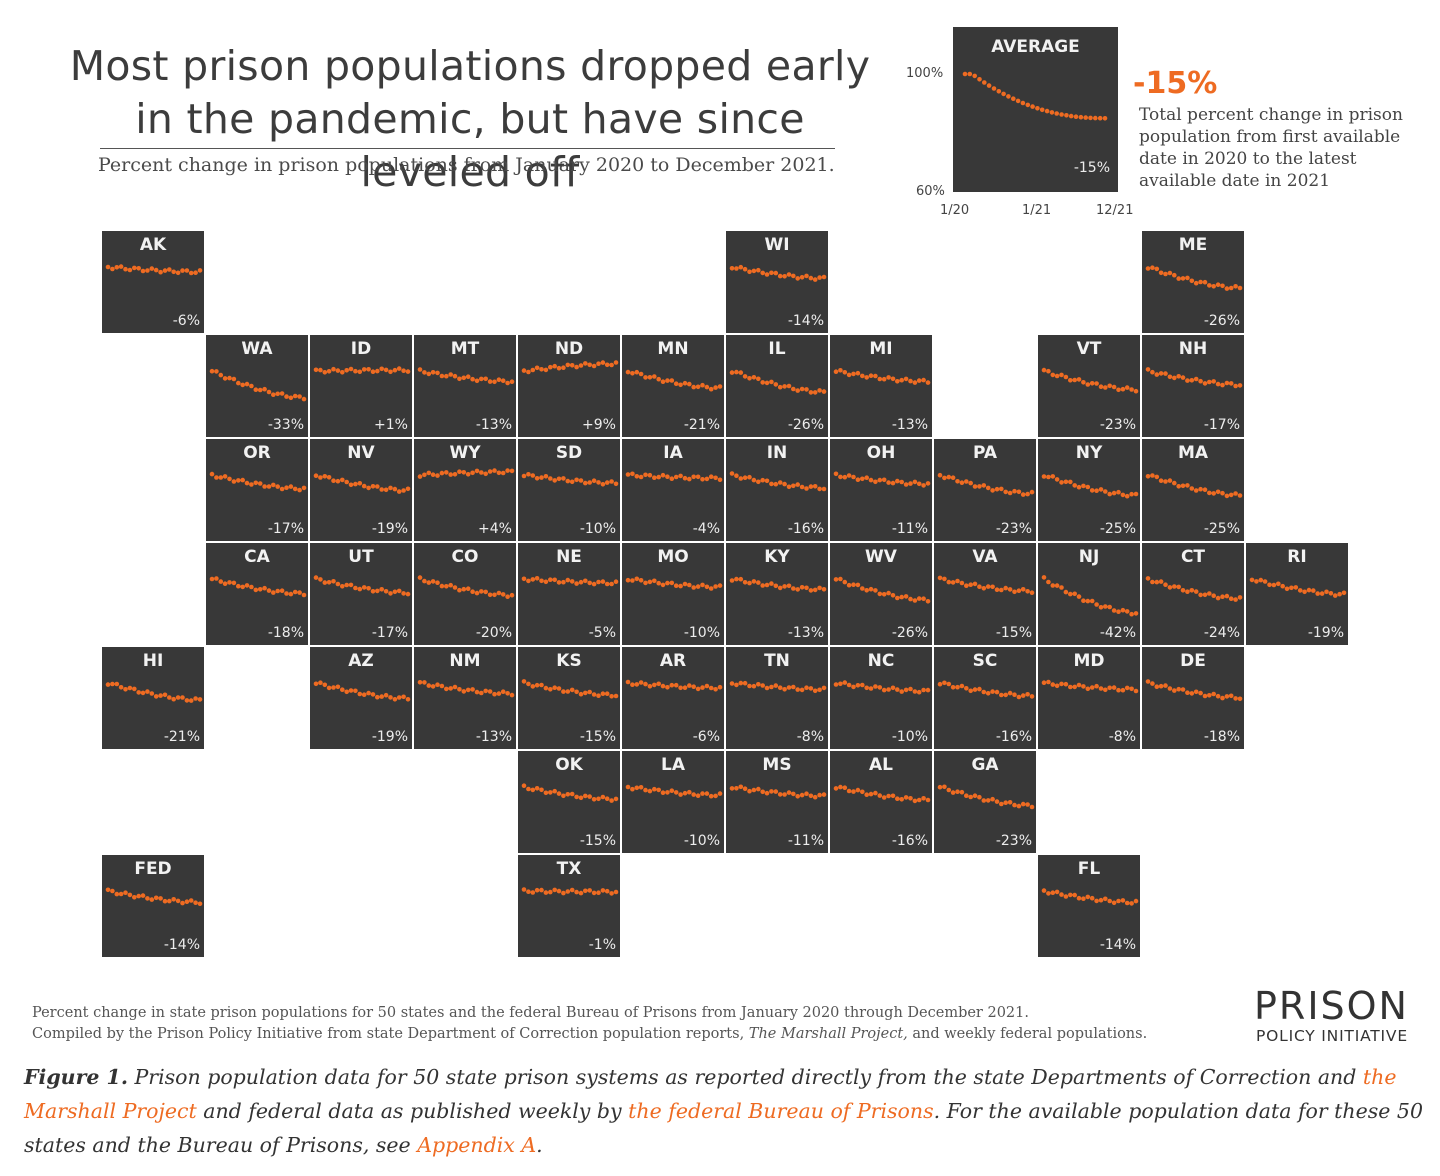 The height and width of the screenshot is (1176, 1440). Describe the element at coordinates (1117, 633) in the screenshot. I see `tile-change-value: -42%` at that location.